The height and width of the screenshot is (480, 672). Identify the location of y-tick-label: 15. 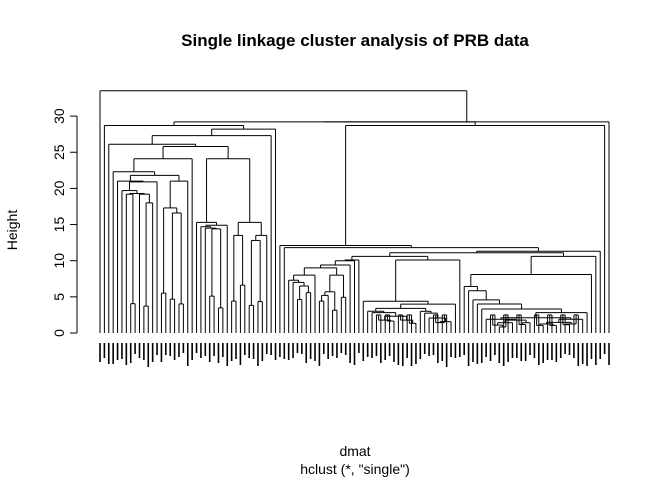
(59, 225).